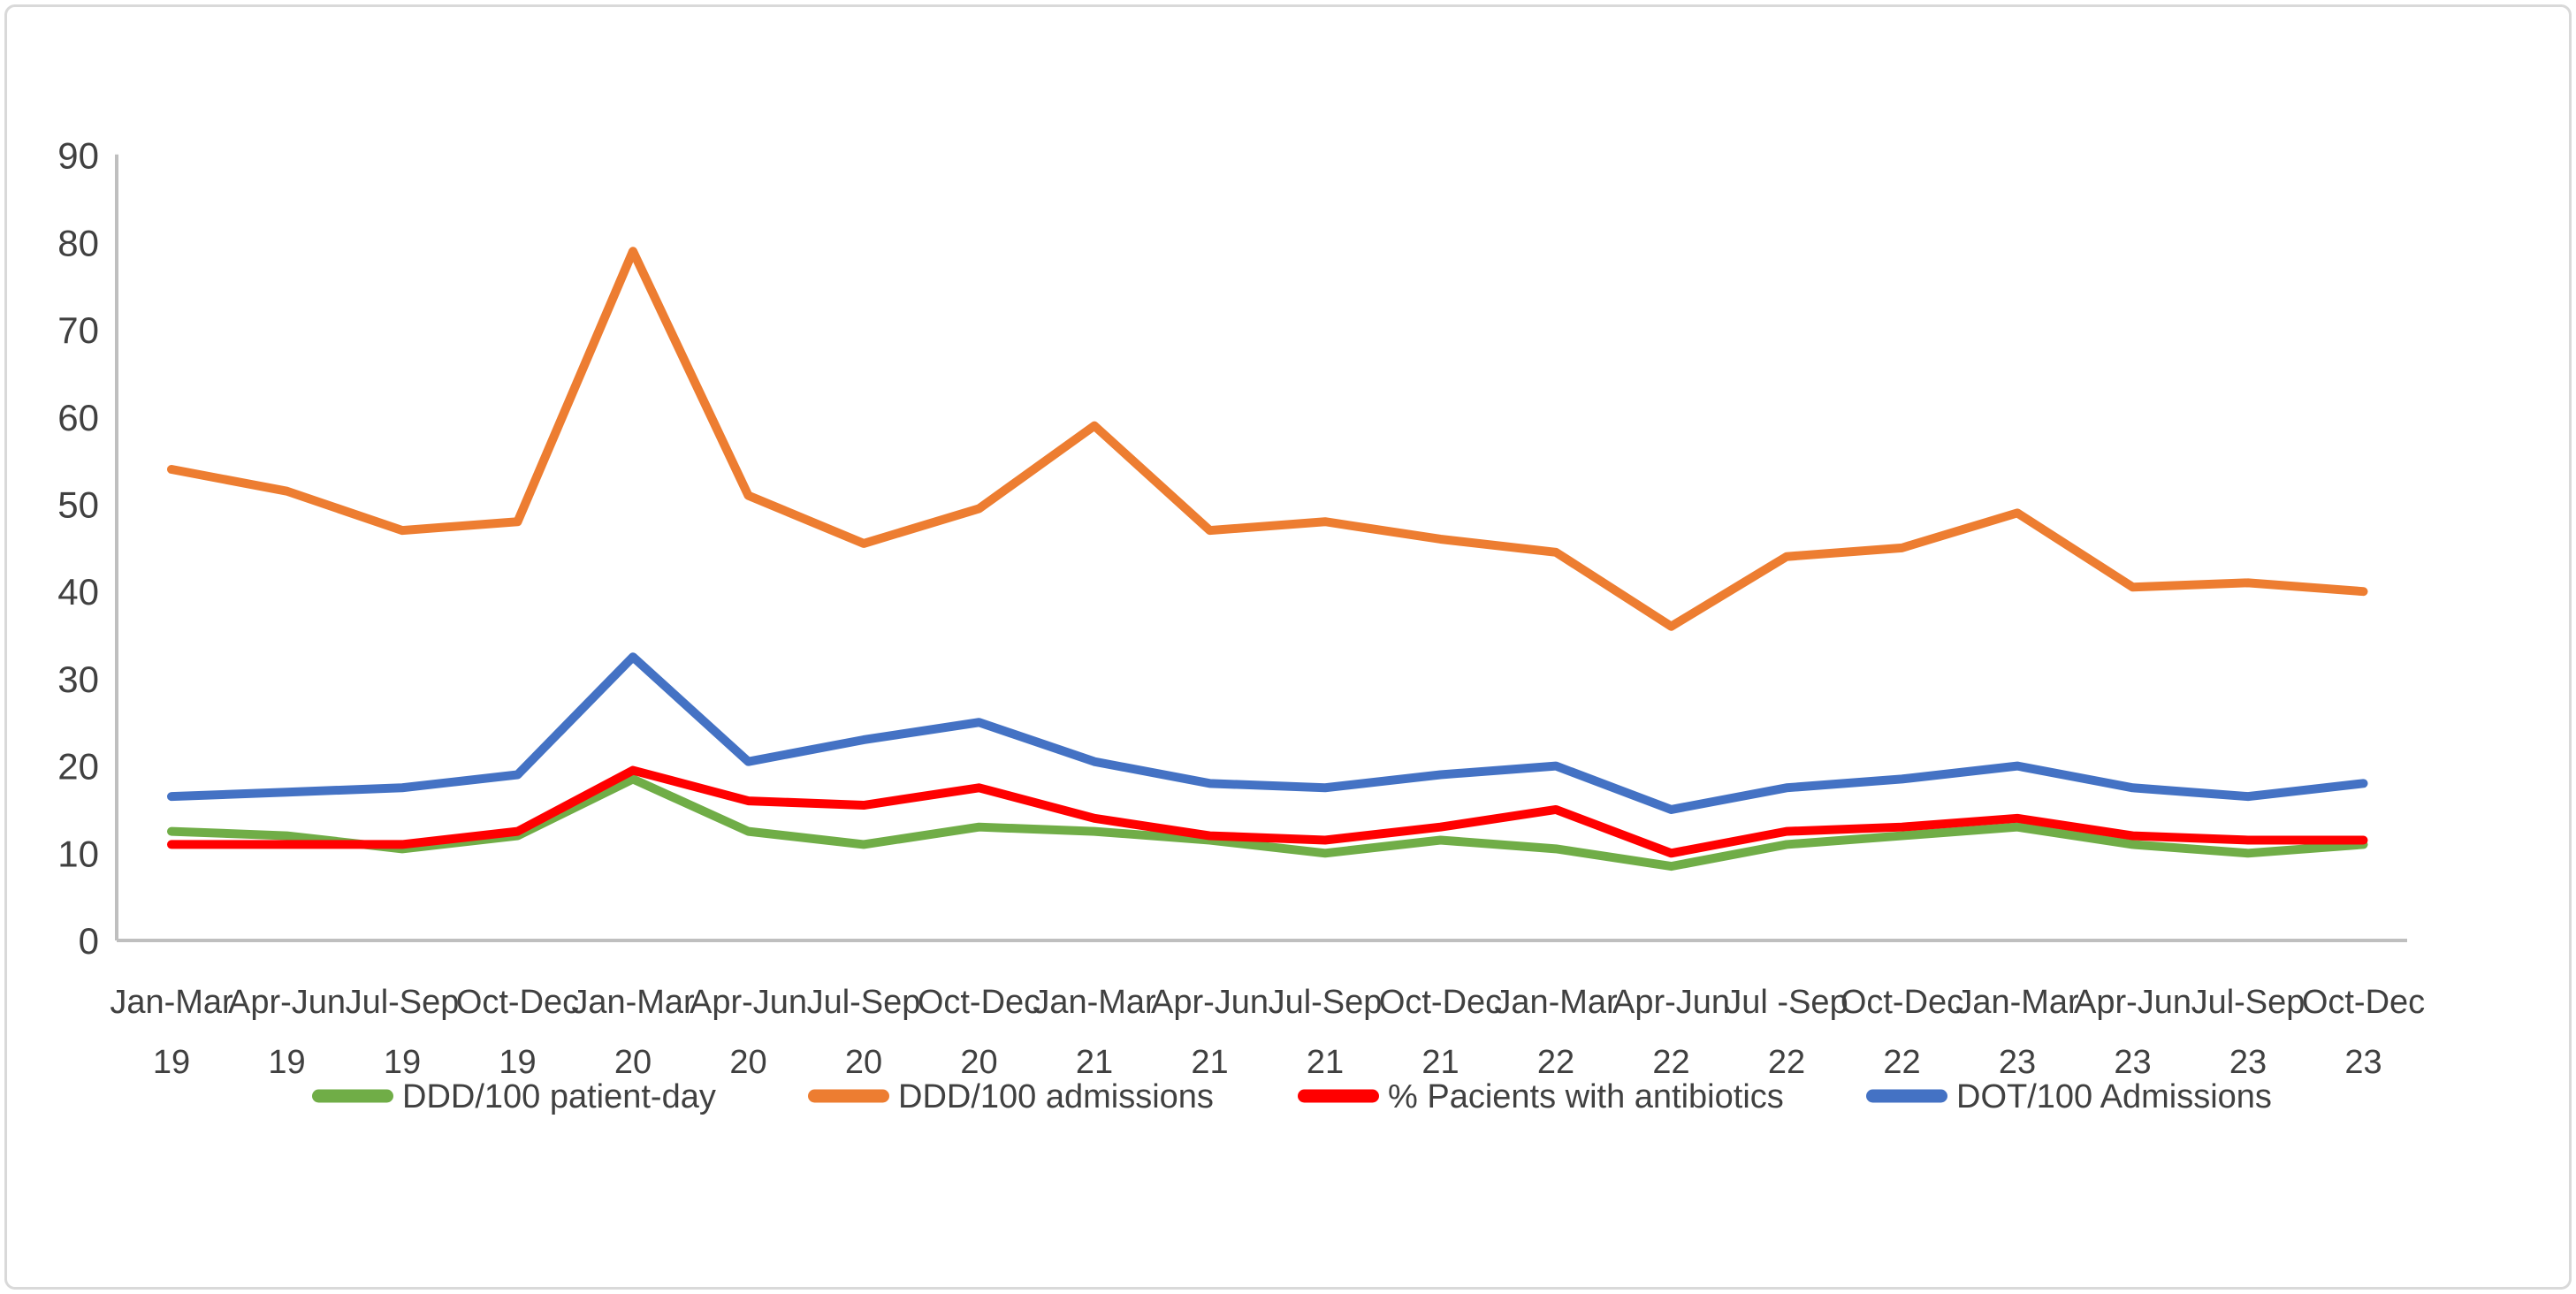 This screenshot has width=2576, height=1294. What do you see at coordinates (78, 505) in the screenshot?
I see `y-tick-label: 50` at bounding box center [78, 505].